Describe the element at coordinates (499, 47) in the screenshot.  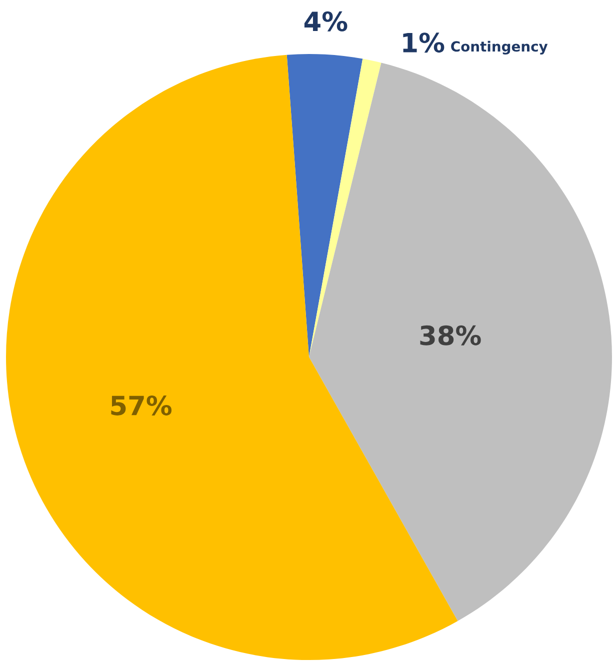
I see `slice-label: Contingency` at that location.